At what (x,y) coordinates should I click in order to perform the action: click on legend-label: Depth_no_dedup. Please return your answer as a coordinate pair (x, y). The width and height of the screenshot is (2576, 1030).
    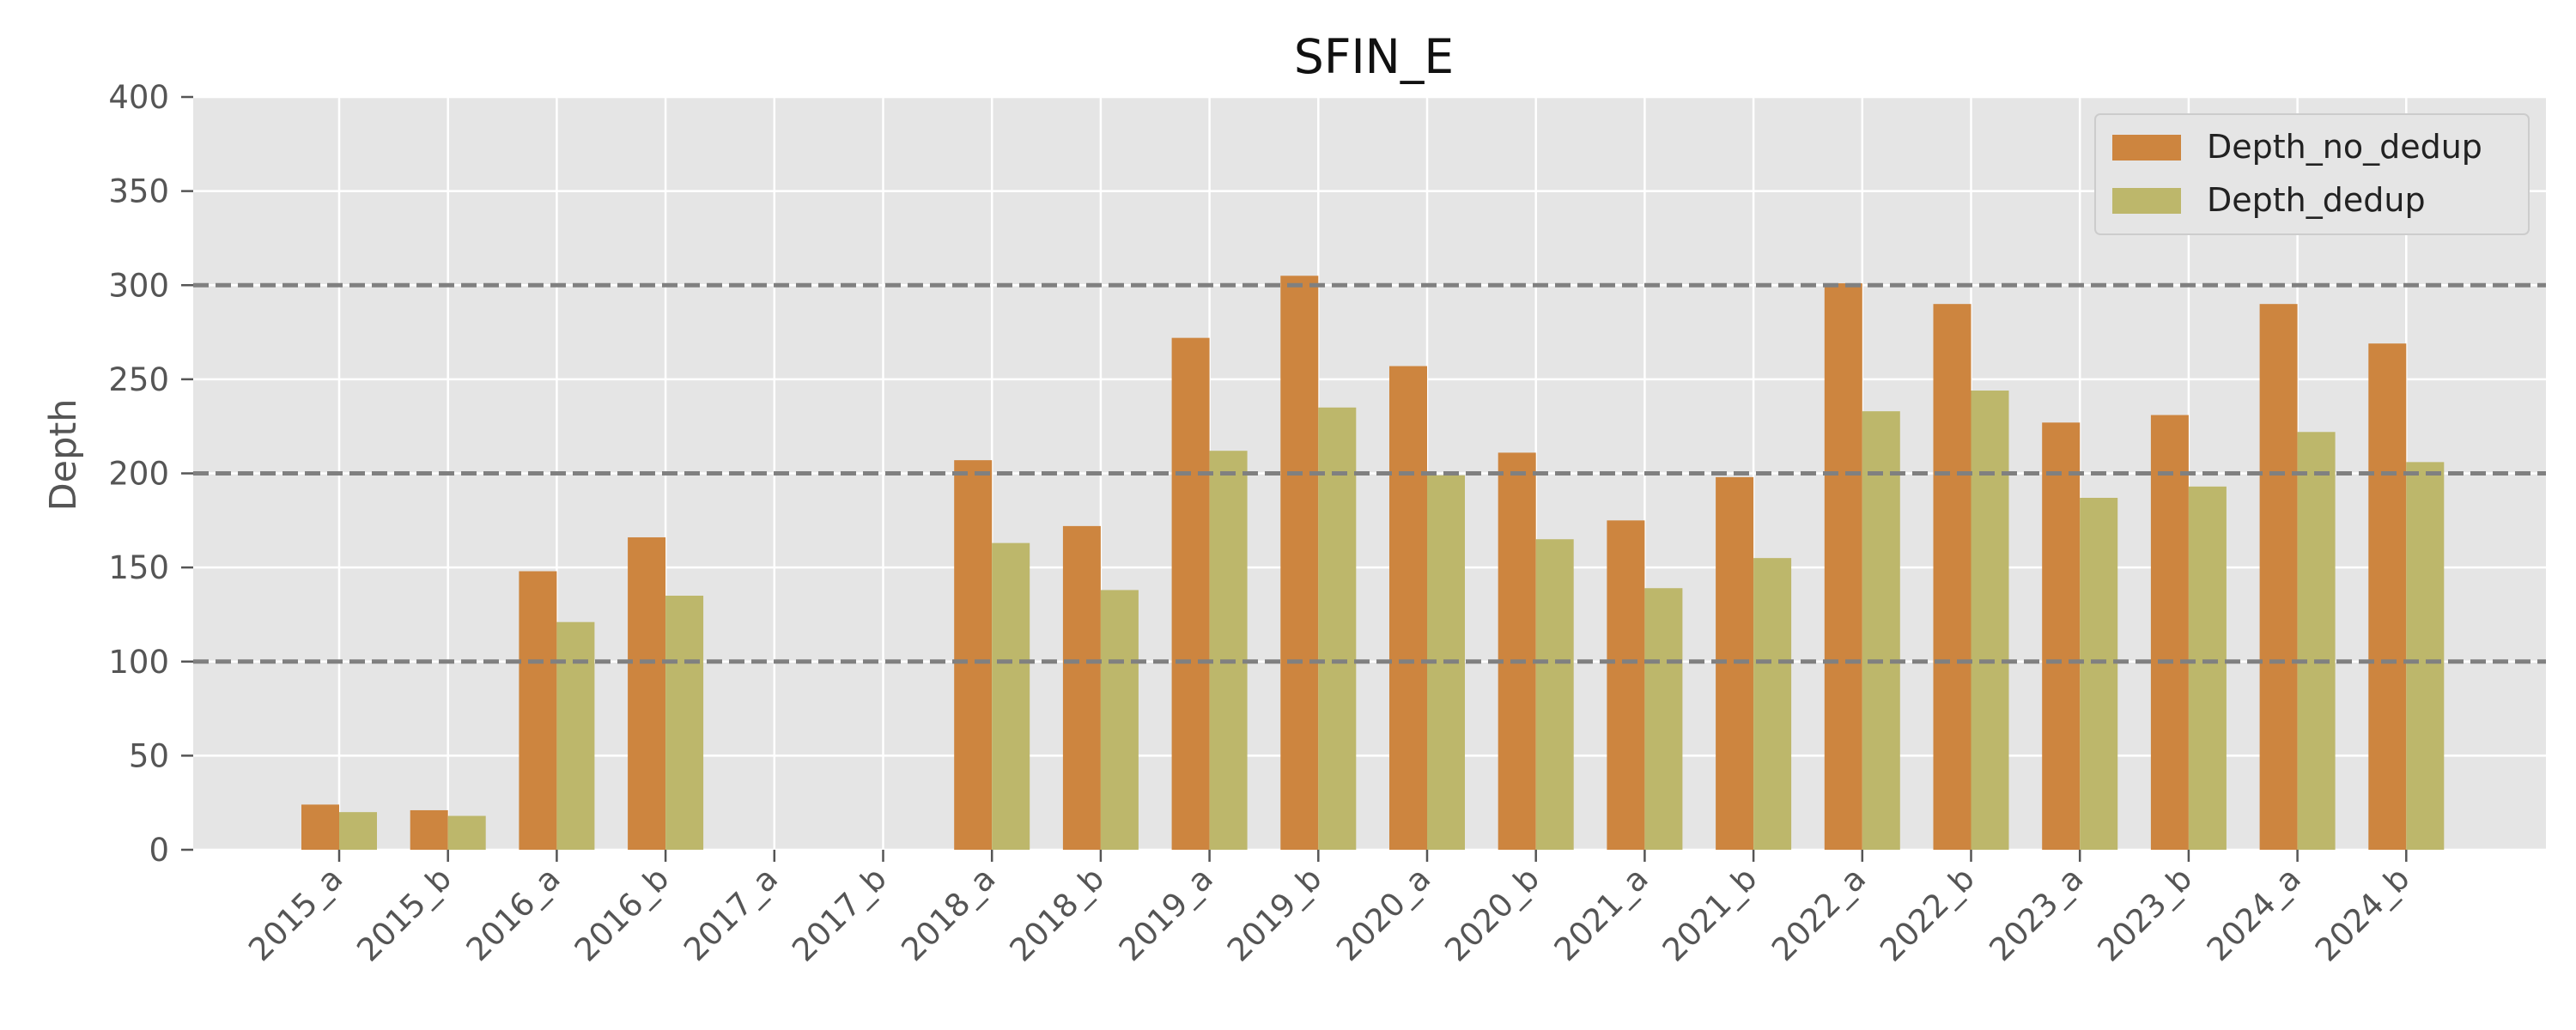
    Looking at the image, I should click on (2345, 147).